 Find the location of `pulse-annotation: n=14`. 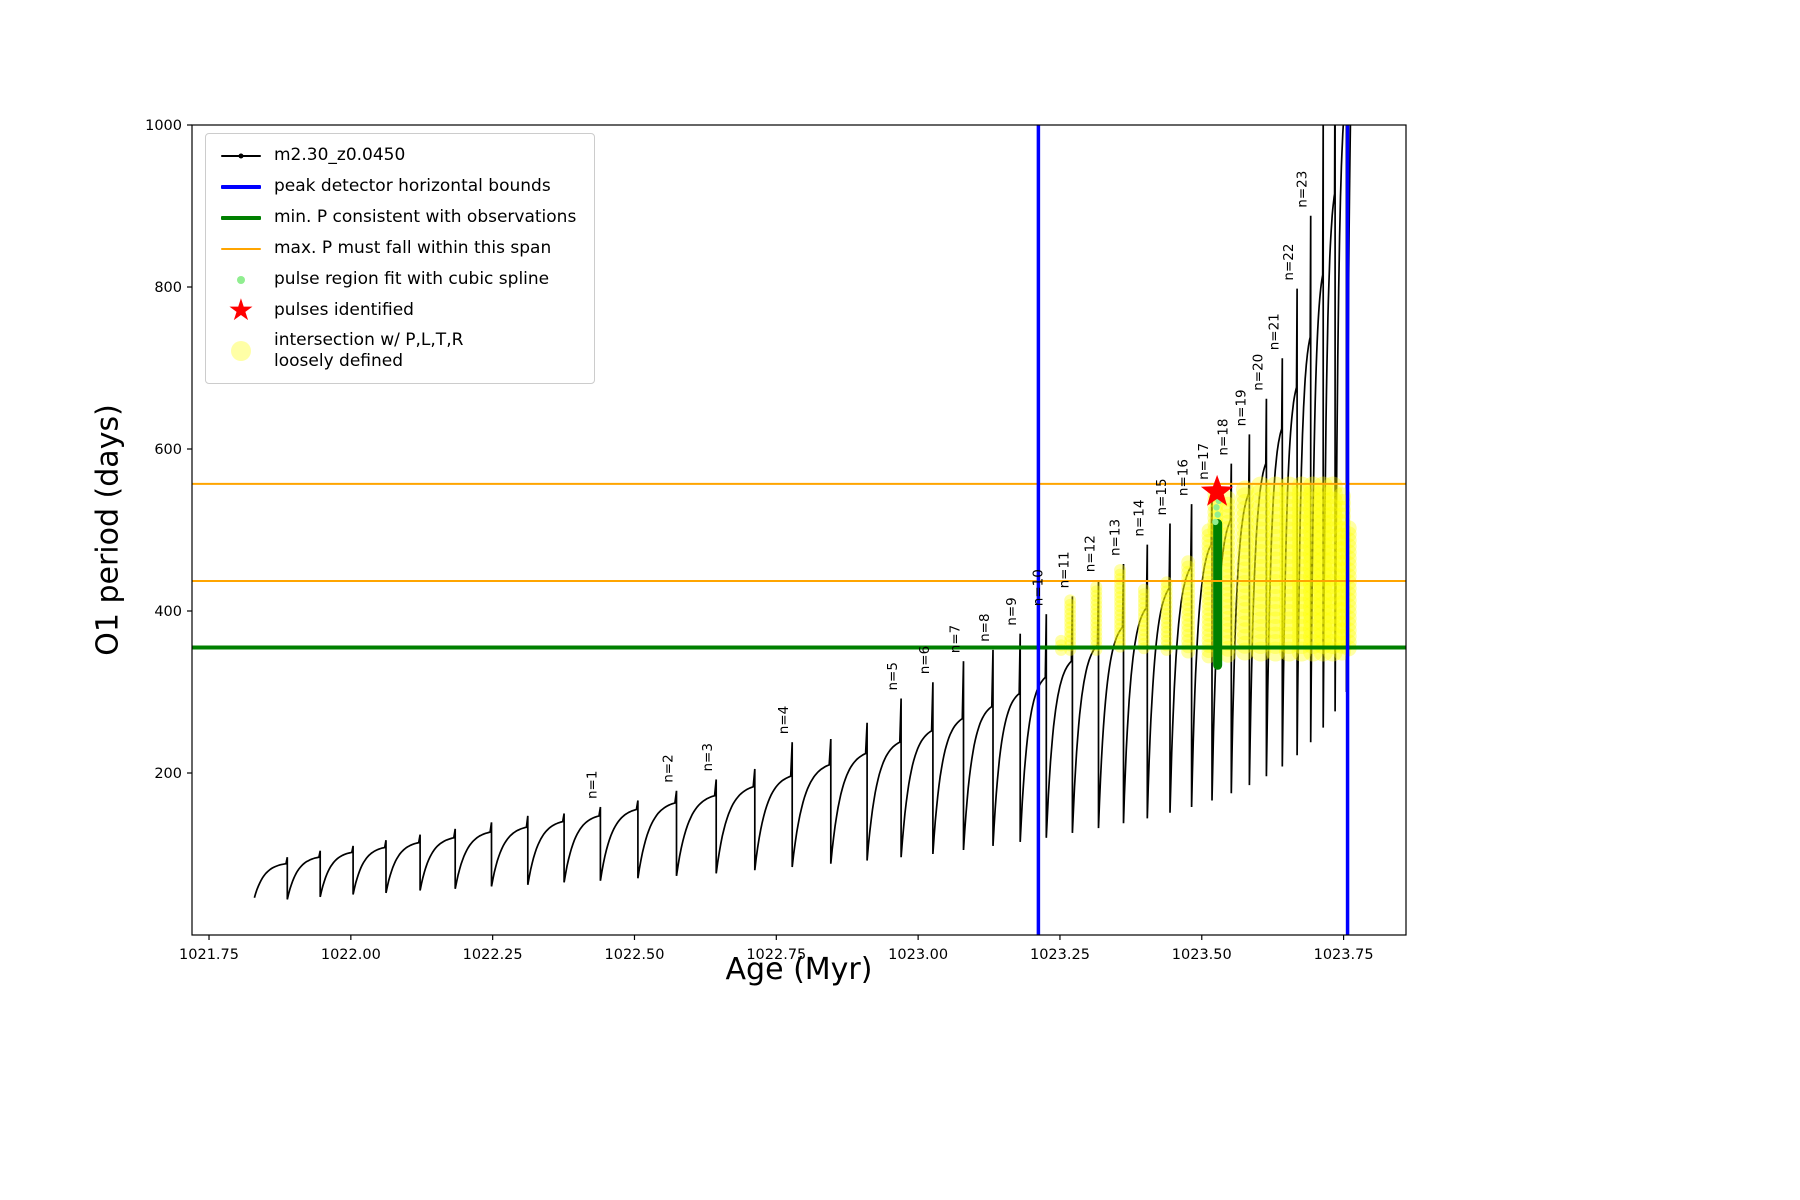

pulse-annotation: n=14 is located at coordinates (1139, 518).